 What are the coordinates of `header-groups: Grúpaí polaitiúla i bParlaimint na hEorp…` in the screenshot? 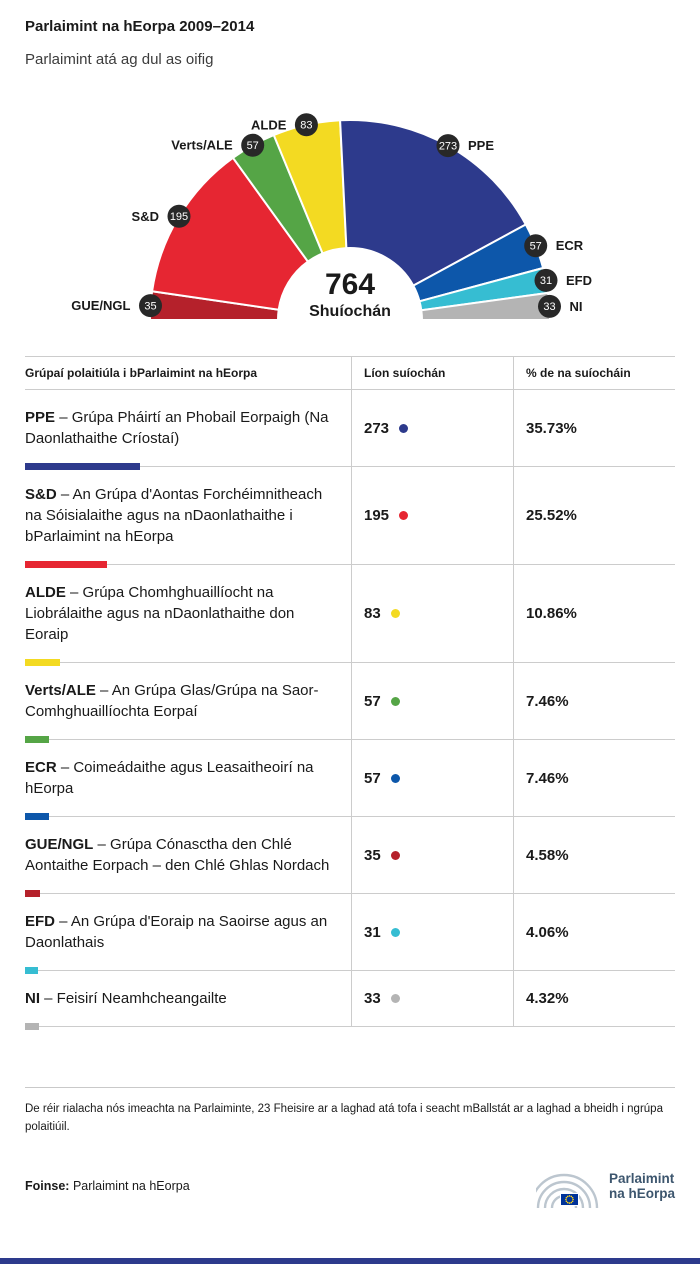 It's located at (141, 373).